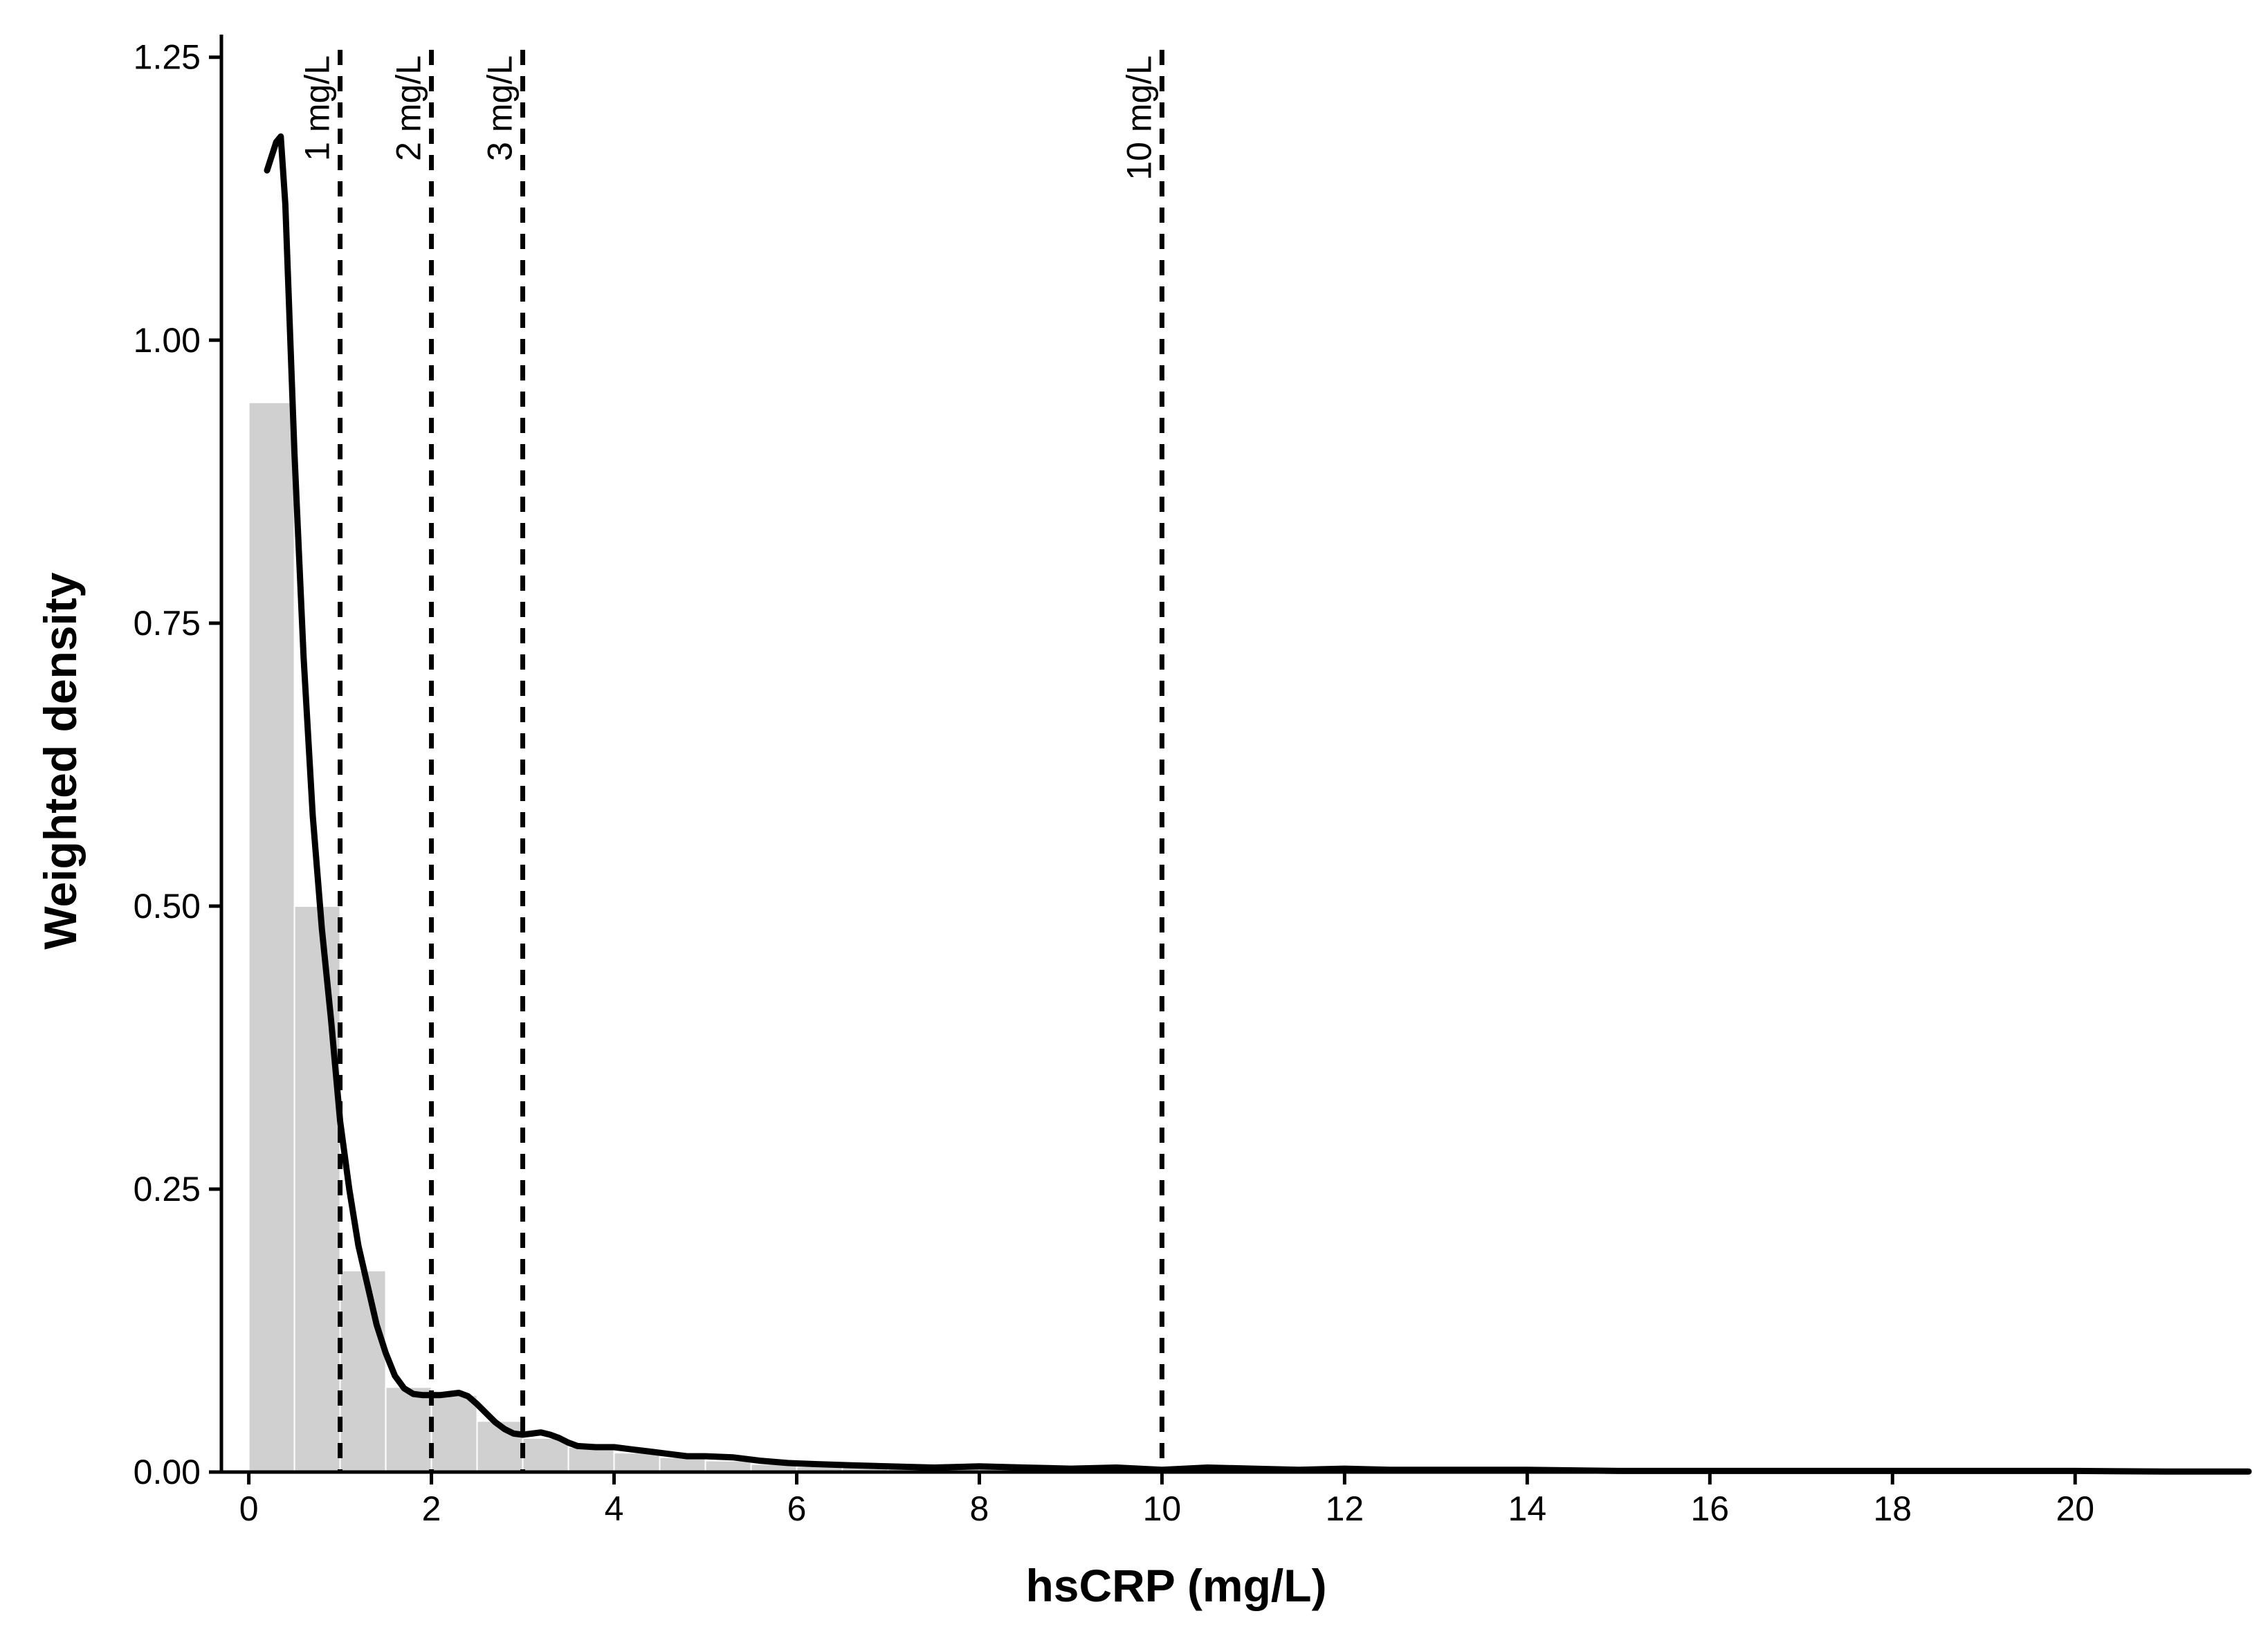 This screenshot has height=1627, width=2268. What do you see at coordinates (1527, 1509) in the screenshot?
I see `x-tick-label: 14` at bounding box center [1527, 1509].